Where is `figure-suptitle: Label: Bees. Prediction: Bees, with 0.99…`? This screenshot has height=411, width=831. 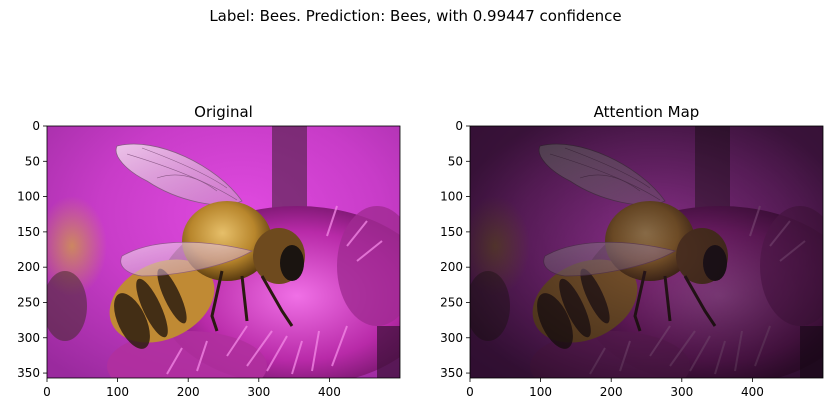 figure-suptitle: Label: Bees. Prediction: Bees, with 0.99… is located at coordinates (415, 16).